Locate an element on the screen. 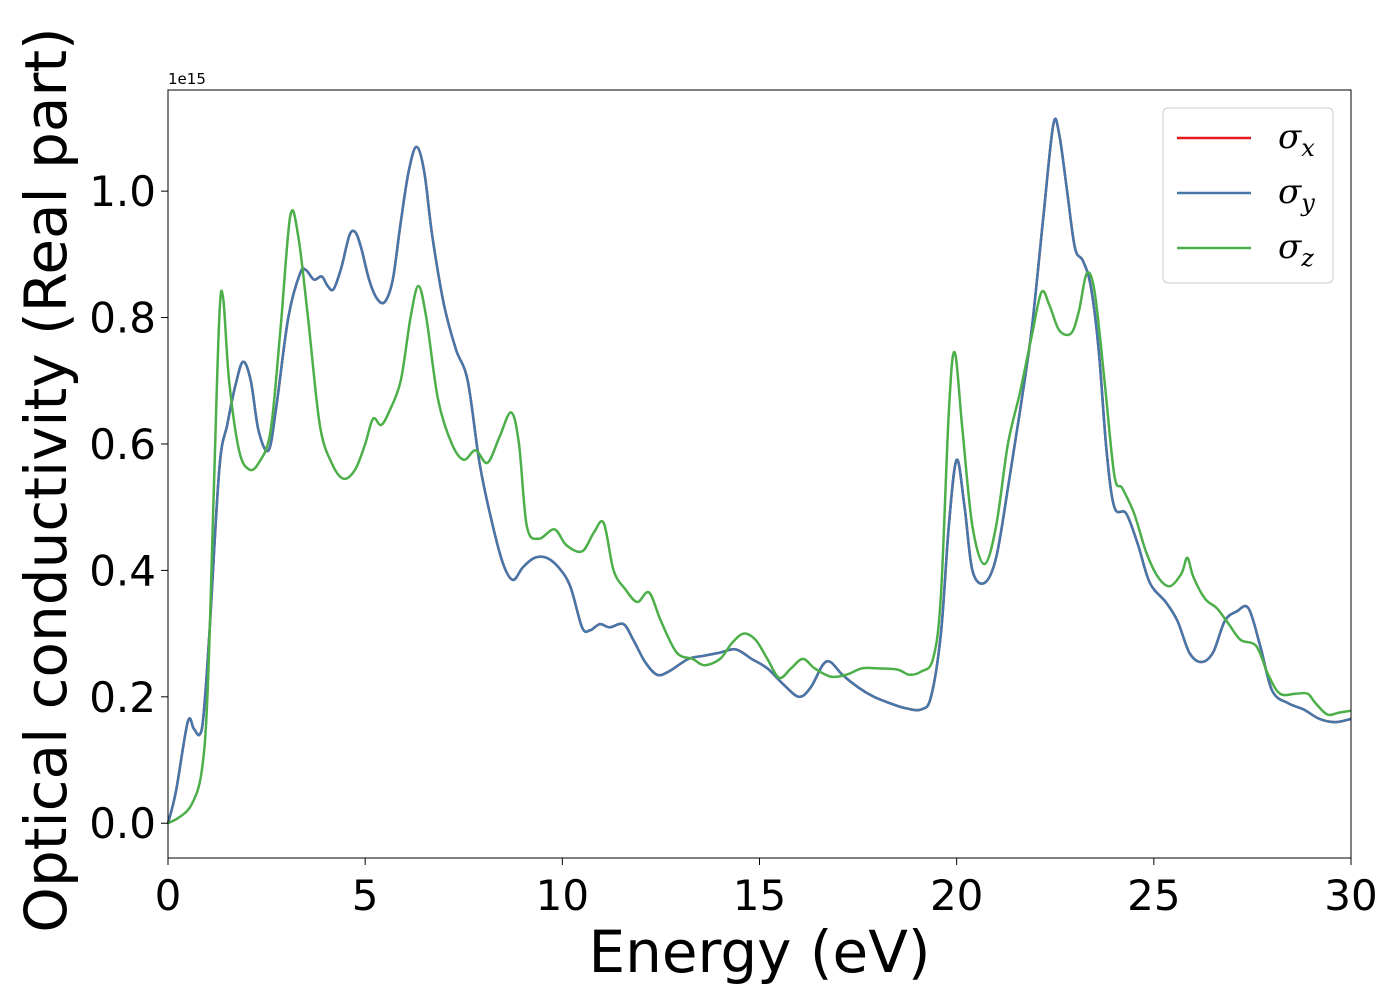 This screenshot has height=1000, width=1400. x-tick-label: 20 is located at coordinates (956, 895).